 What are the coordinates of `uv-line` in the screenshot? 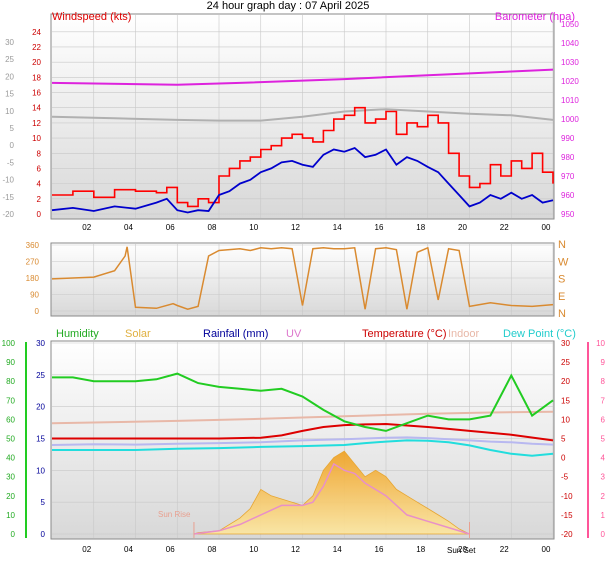 It's located at (302, 441).